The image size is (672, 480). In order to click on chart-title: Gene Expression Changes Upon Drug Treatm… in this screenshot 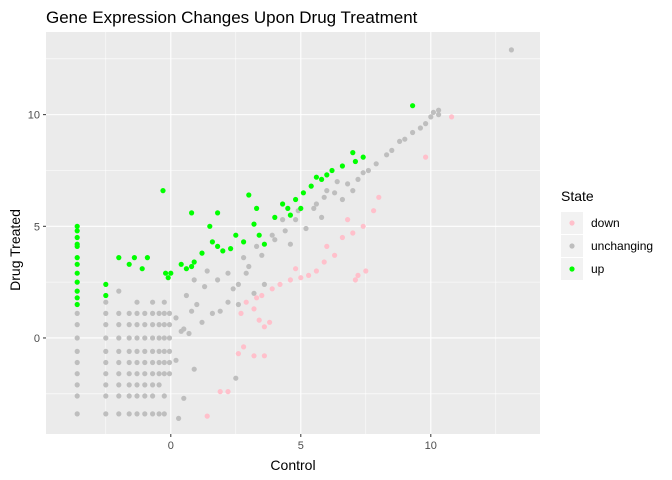, I will do `click(232, 17)`.